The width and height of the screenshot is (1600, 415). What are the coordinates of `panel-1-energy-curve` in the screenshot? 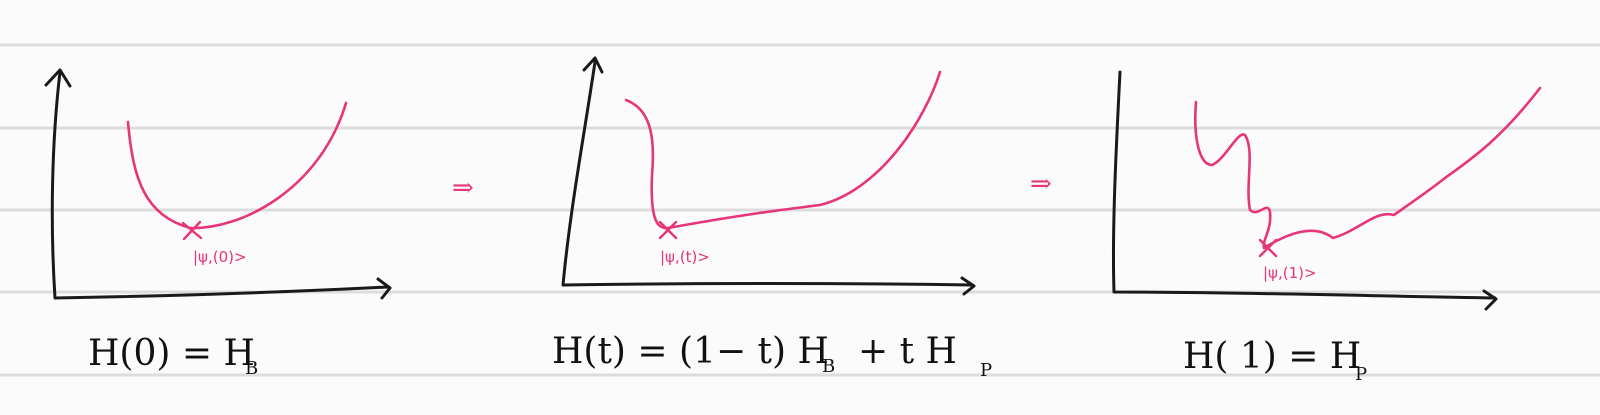 It's located at (237, 165).